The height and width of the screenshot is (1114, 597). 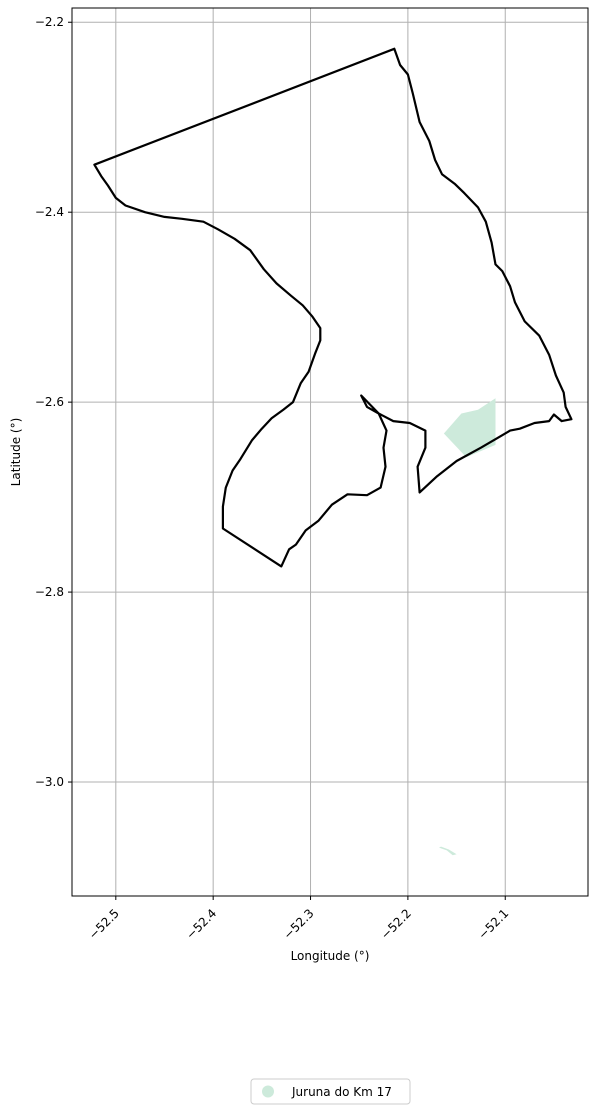 What do you see at coordinates (341, 1092) in the screenshot?
I see `legend-label: Juruna do Km 17` at bounding box center [341, 1092].